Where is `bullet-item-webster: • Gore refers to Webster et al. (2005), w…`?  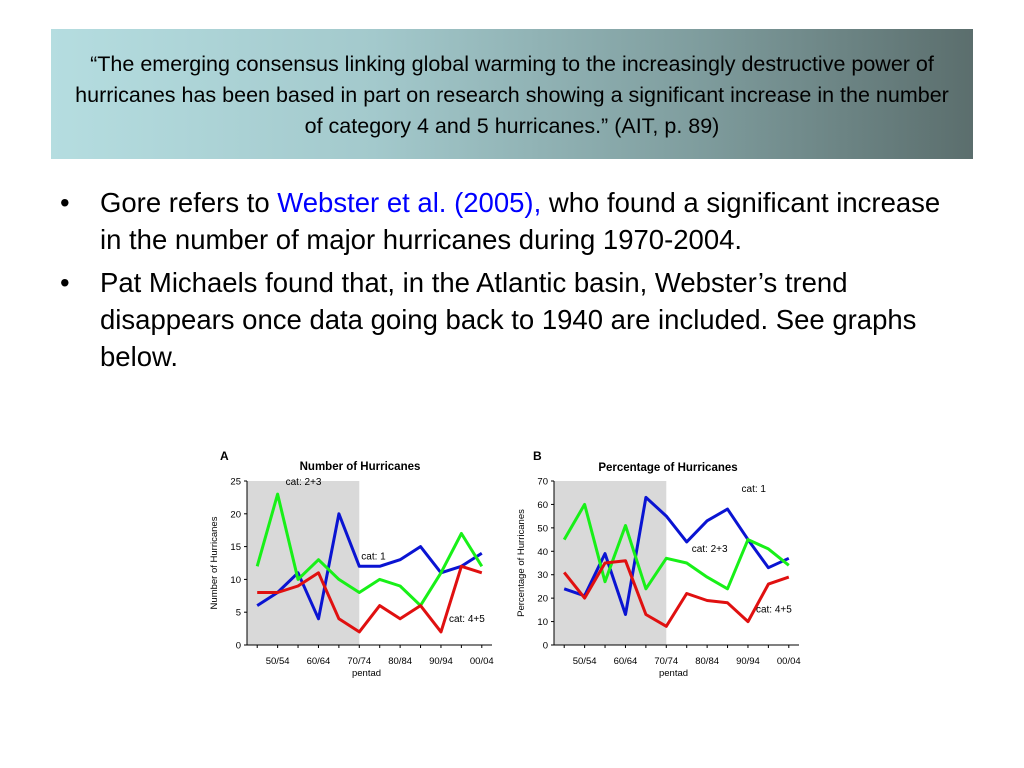
bullet-item-webster: • Gore refers to Webster et al. (2005), w… is located at coordinates (510, 221).